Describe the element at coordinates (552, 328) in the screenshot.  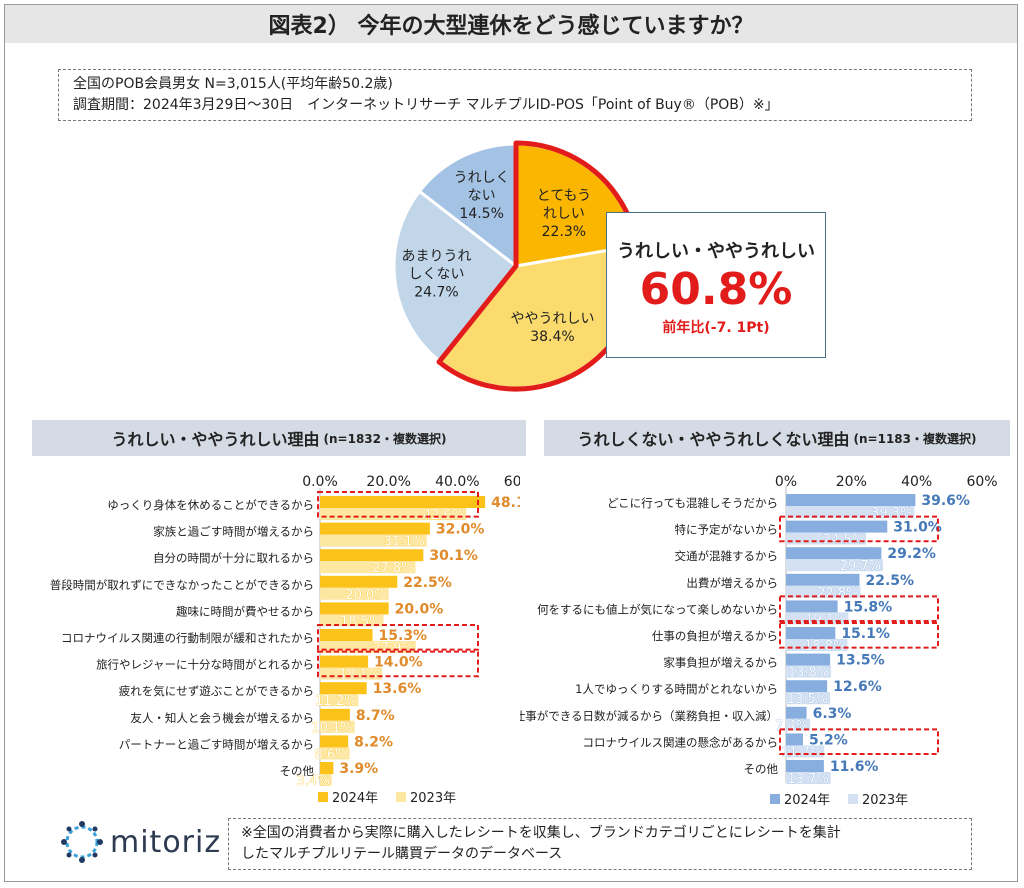
I see `pie-label-1: ややうれしい 38.4%` at that location.